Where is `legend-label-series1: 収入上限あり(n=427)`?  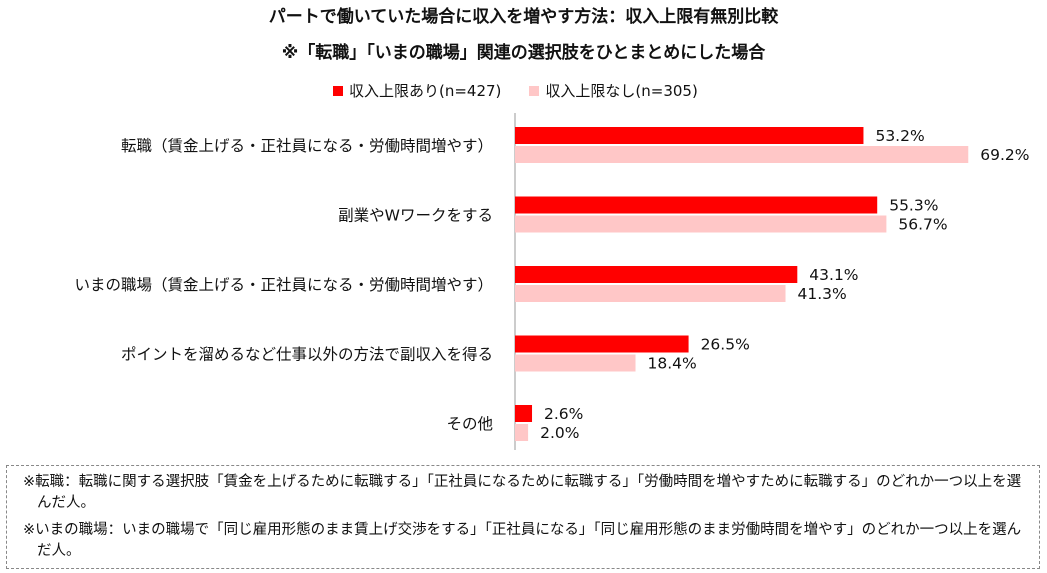
legend-label-series1: 収入上限あり(n=427) is located at coordinates (425, 91).